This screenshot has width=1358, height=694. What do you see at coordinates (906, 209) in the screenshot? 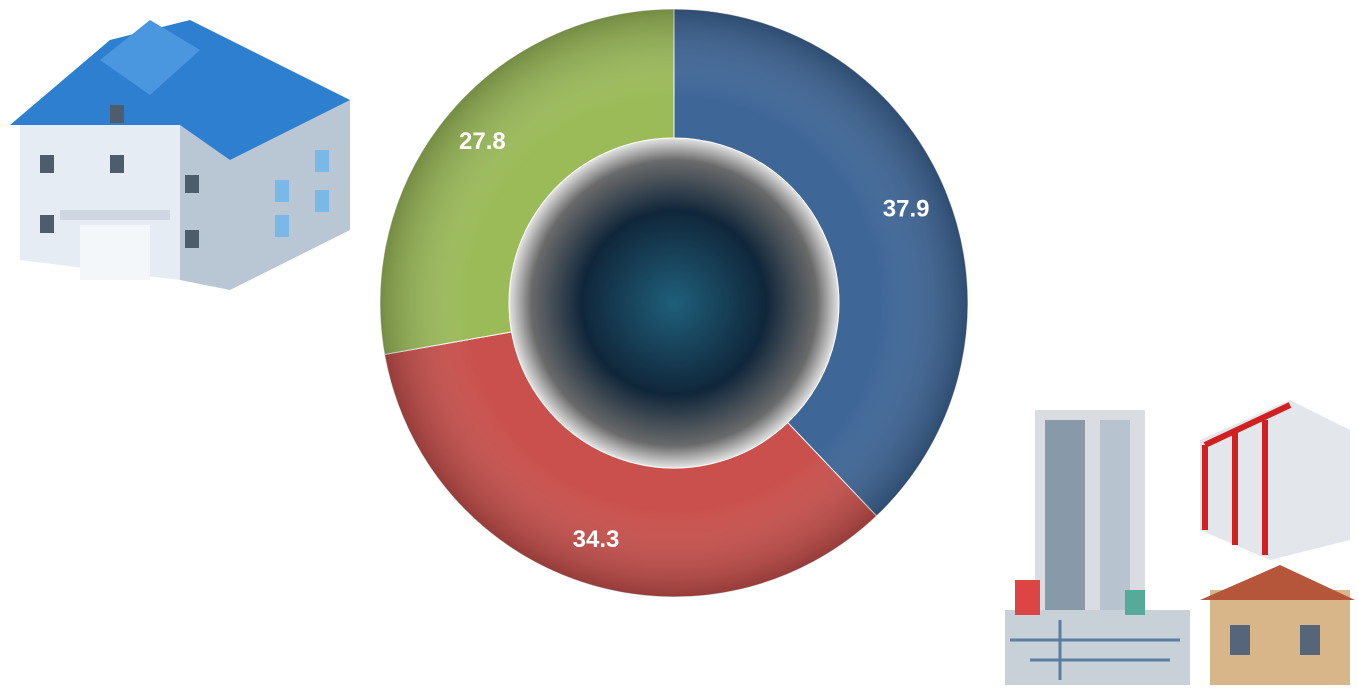
I see `data-label: 37.9` at bounding box center [906, 209].